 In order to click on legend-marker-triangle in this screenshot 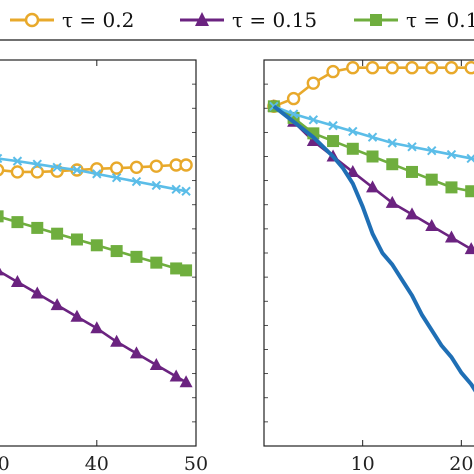, I will do `click(202, 19)`.